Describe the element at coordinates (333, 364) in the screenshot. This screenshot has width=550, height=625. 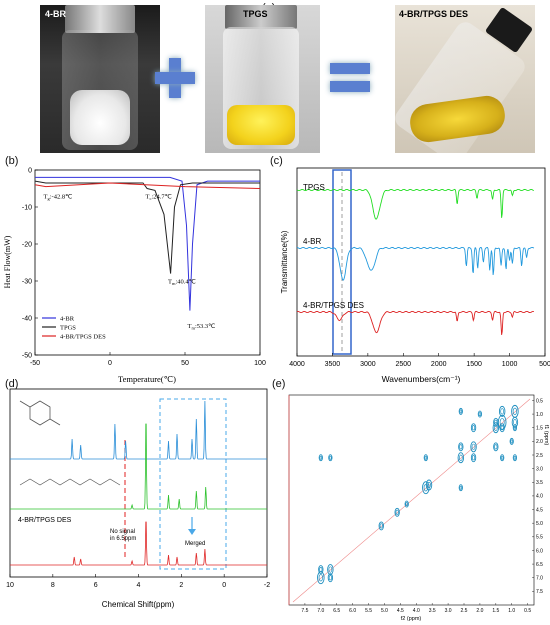
I see `ftir-xtick-label: 3500` at that location.